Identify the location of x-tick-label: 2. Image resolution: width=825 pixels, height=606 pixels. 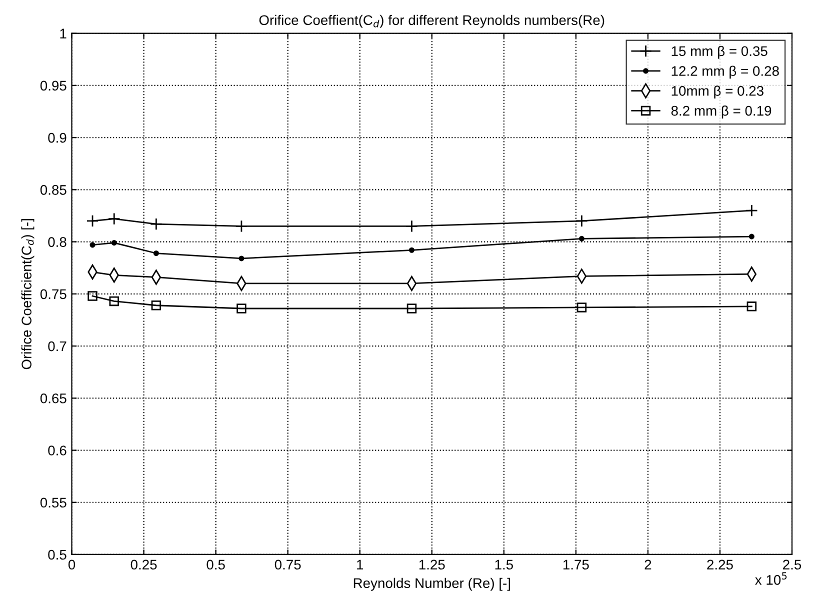
(648, 565).